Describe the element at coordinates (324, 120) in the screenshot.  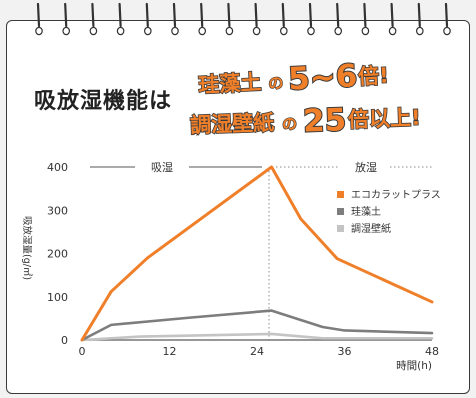
I see `headline-line2-multiplier: 25` at that location.